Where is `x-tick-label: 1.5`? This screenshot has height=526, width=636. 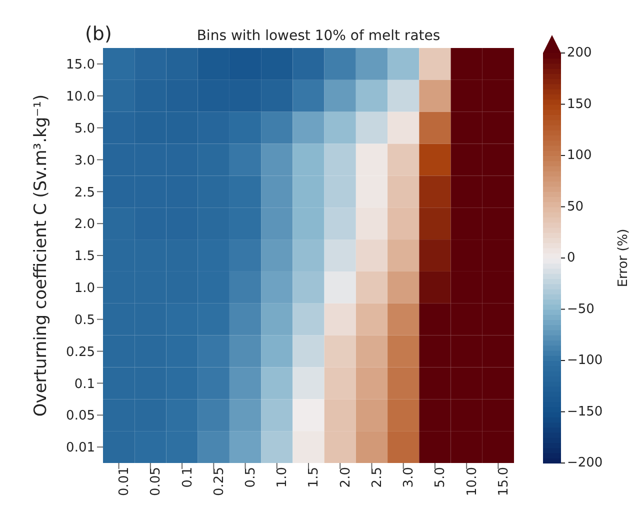 x-tick-label: 1.5 is located at coordinates (314, 477).